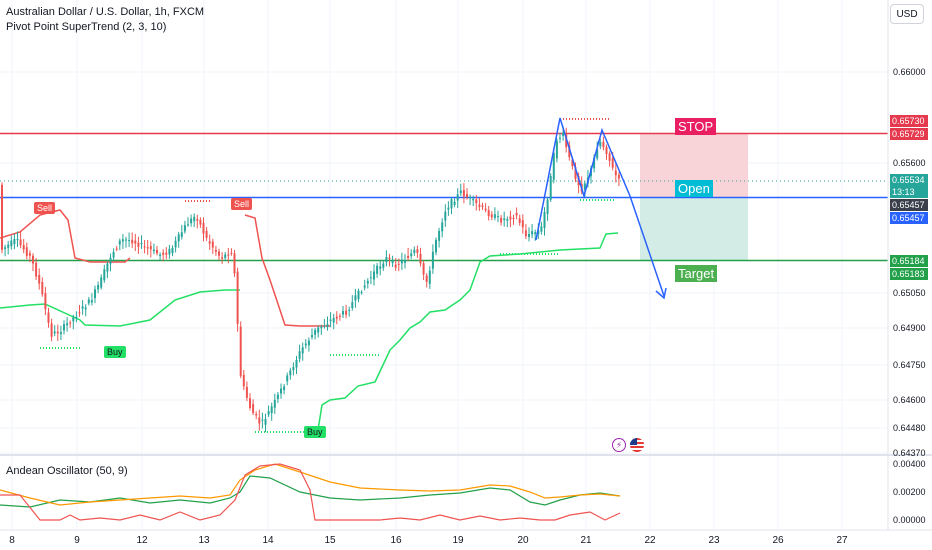 This screenshot has height=550, width=932. What do you see at coordinates (907, 14) in the screenshot?
I see `currency-button: USD` at bounding box center [907, 14].